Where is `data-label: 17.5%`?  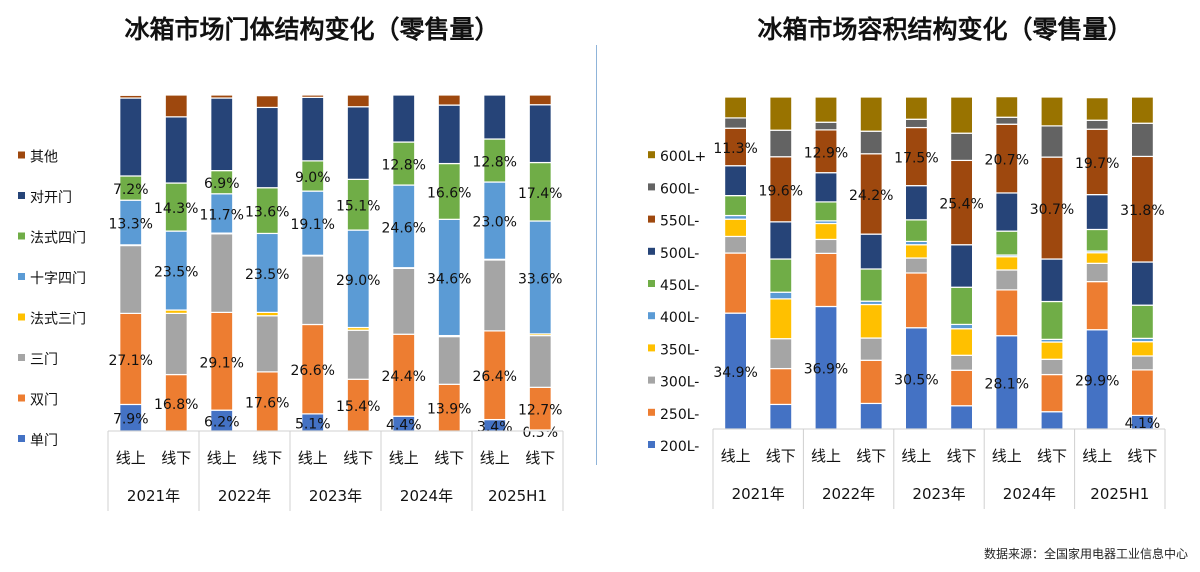
data-label: 17.5% is located at coordinates (916, 159).